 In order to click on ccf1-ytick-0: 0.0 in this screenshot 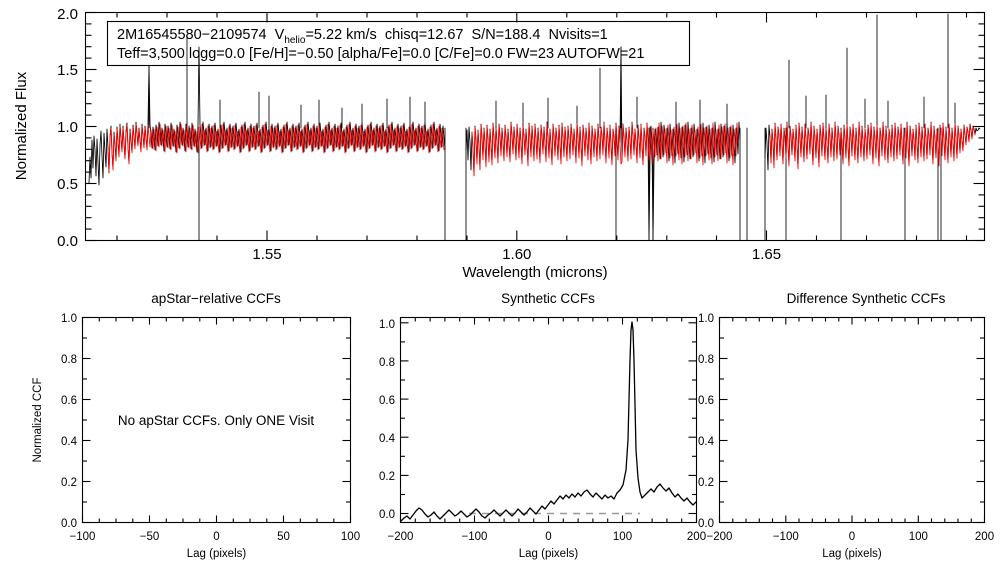, I will do `click(69, 524)`.